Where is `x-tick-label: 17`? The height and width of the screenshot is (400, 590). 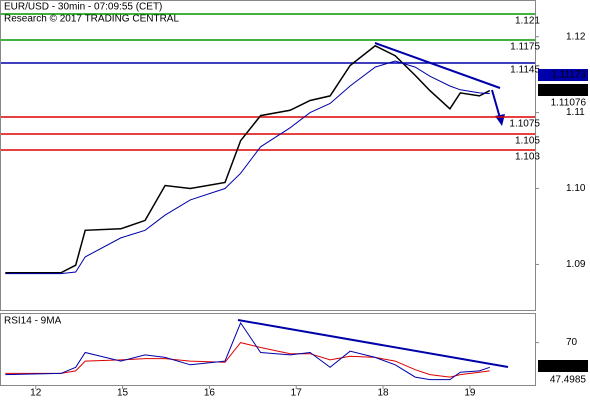 x-tick-label: 17 is located at coordinates (297, 393).